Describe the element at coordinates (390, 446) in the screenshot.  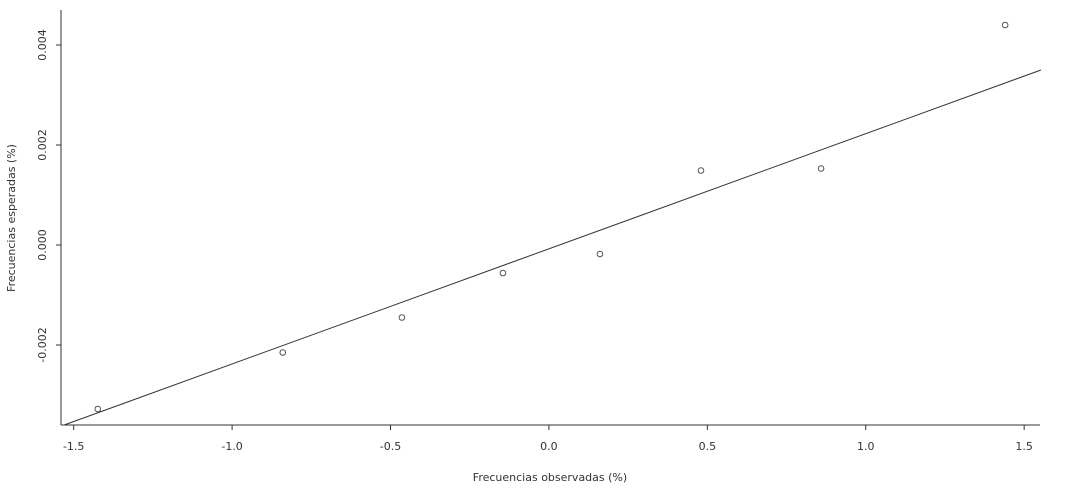
I see `x-tick-label: -0.5` at that location.